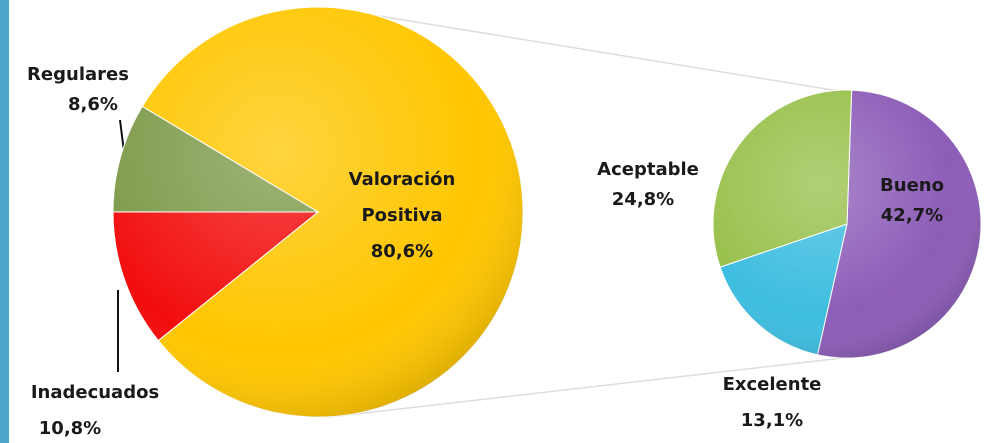  I want to click on side-bar, so click(4, 221).